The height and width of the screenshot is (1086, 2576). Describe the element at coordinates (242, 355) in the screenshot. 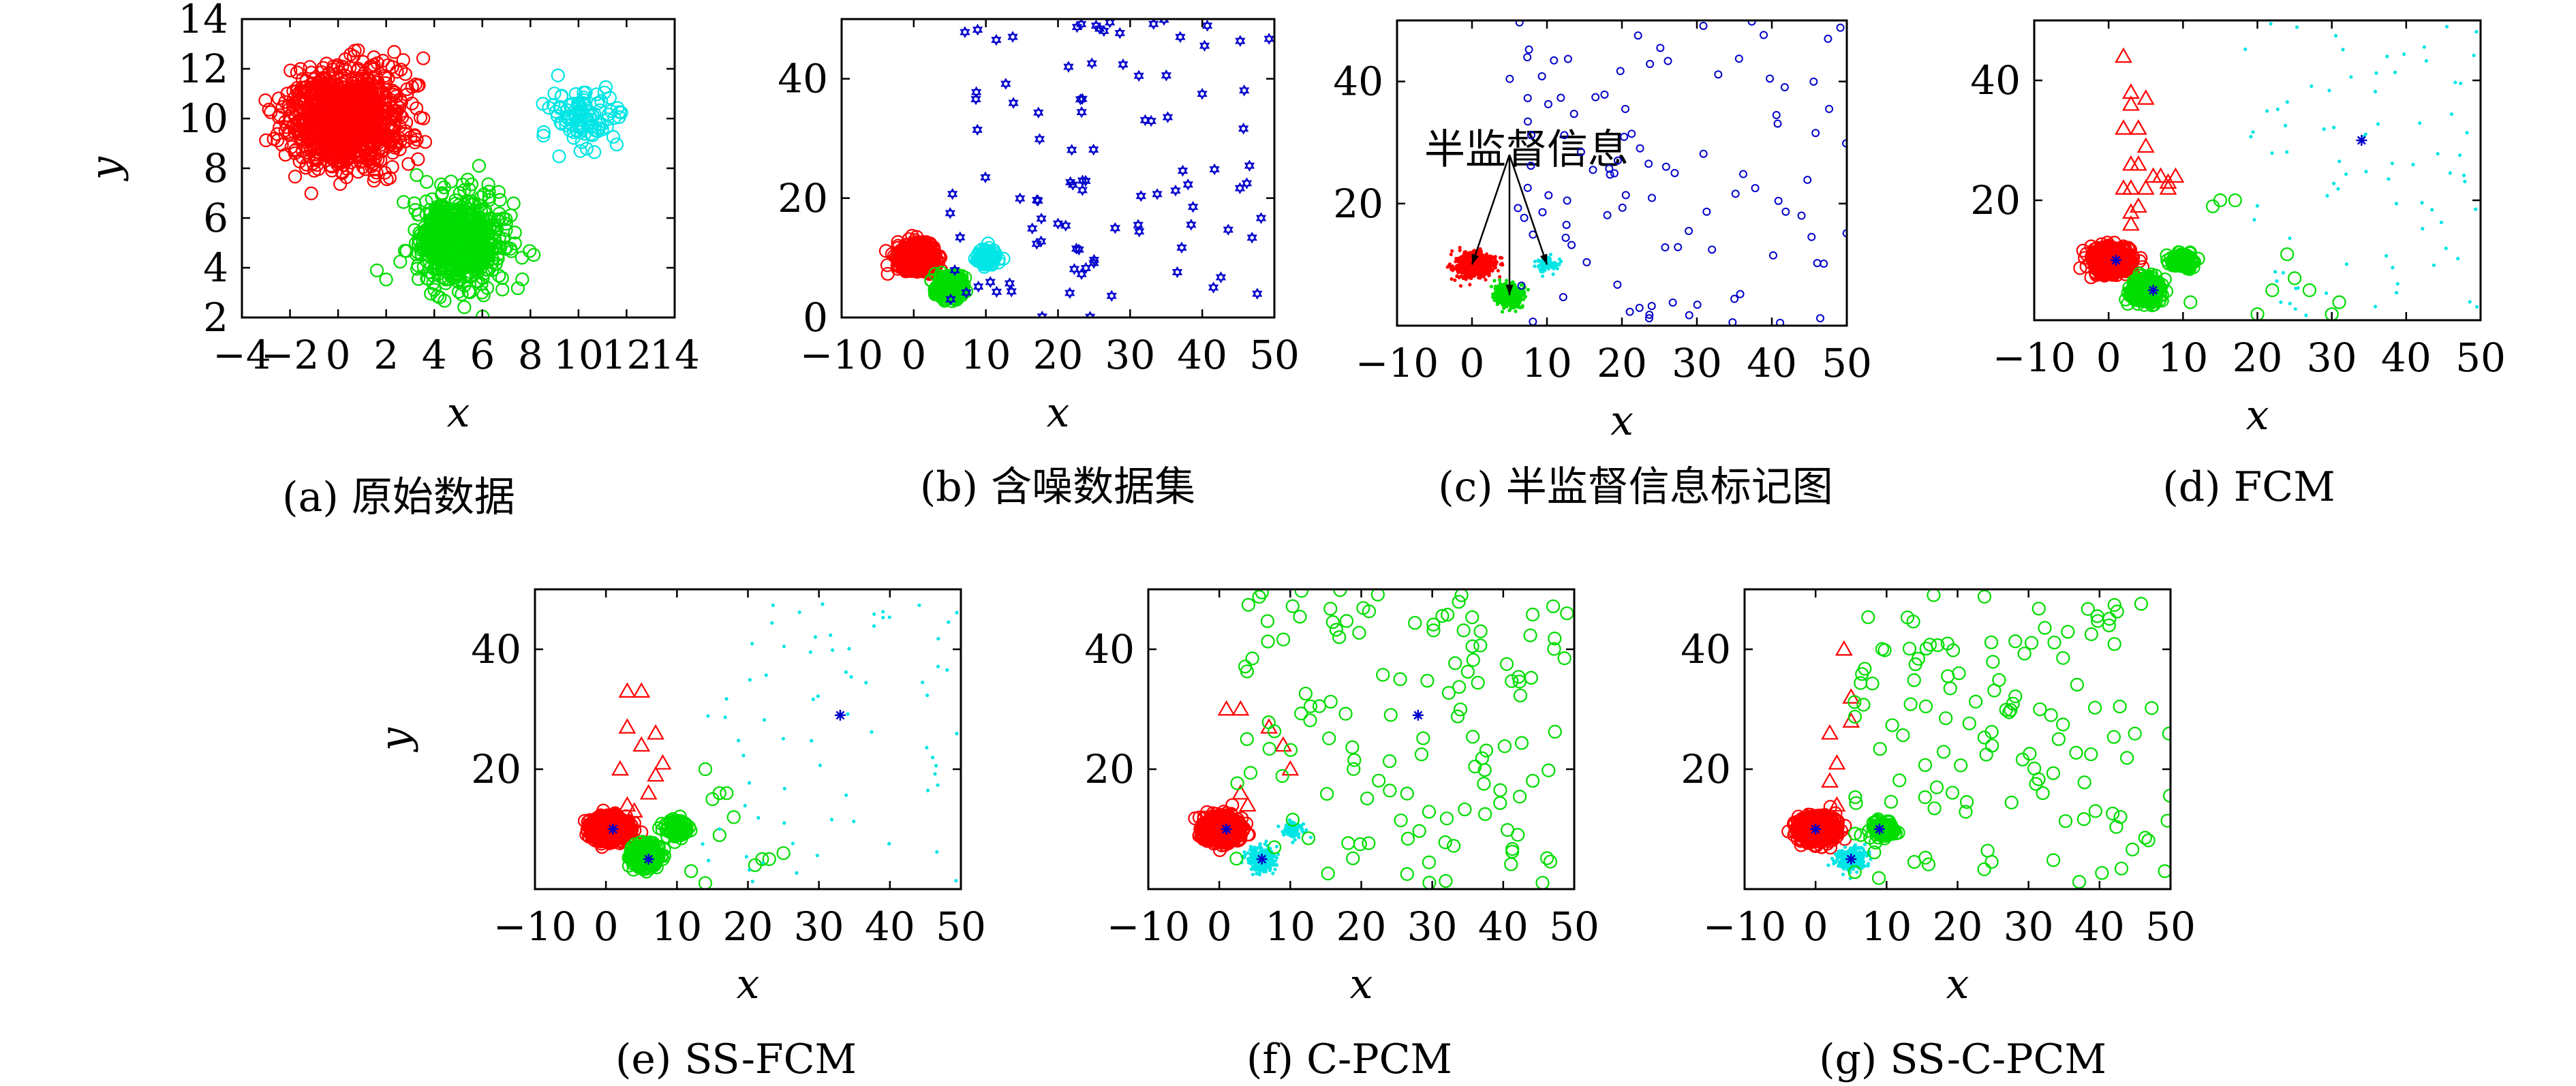

I see `x-tick-label: −4` at that location.